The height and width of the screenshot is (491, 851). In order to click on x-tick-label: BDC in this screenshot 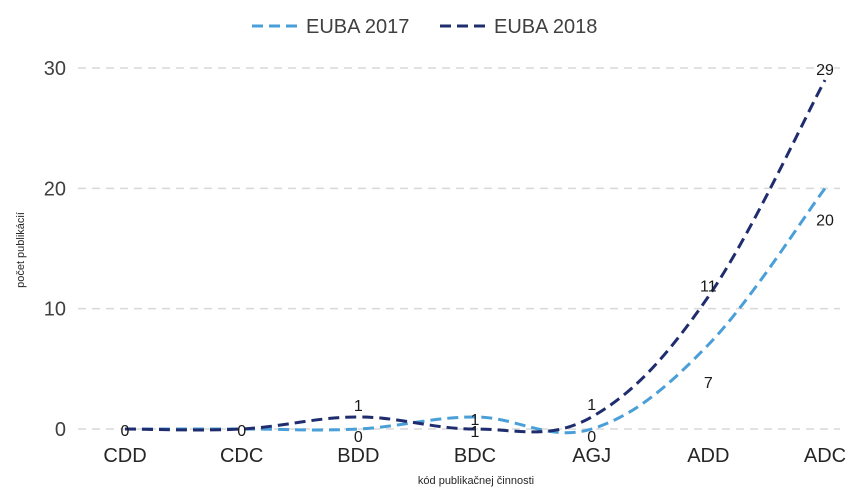, I will do `click(475, 456)`.